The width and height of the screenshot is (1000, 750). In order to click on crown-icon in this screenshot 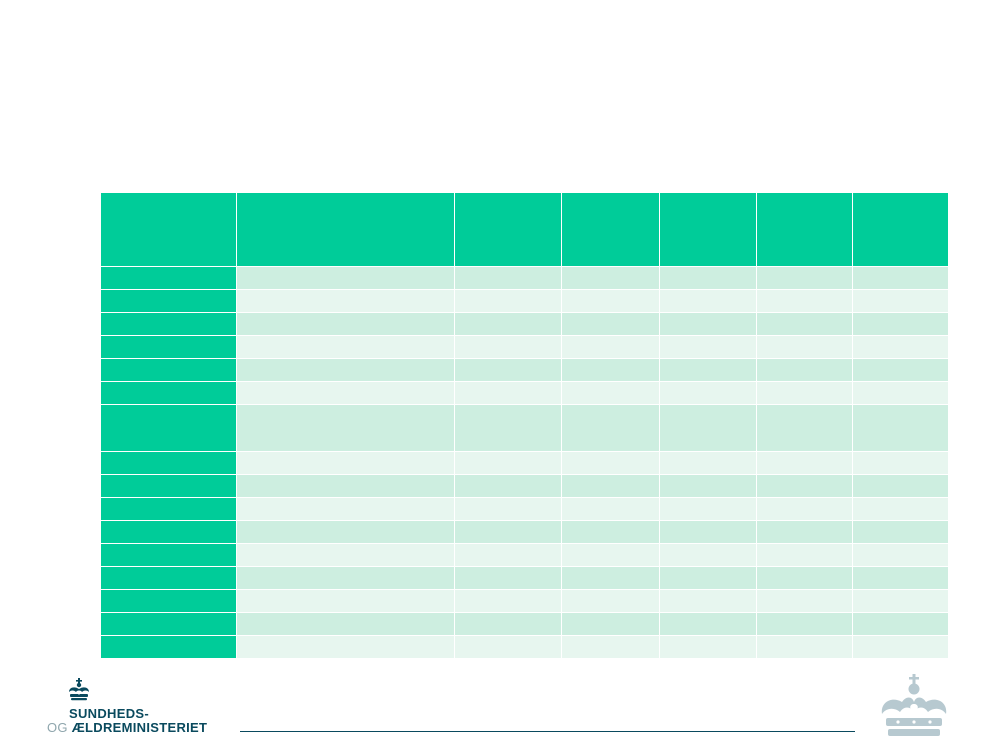, I will do `click(79, 689)`.